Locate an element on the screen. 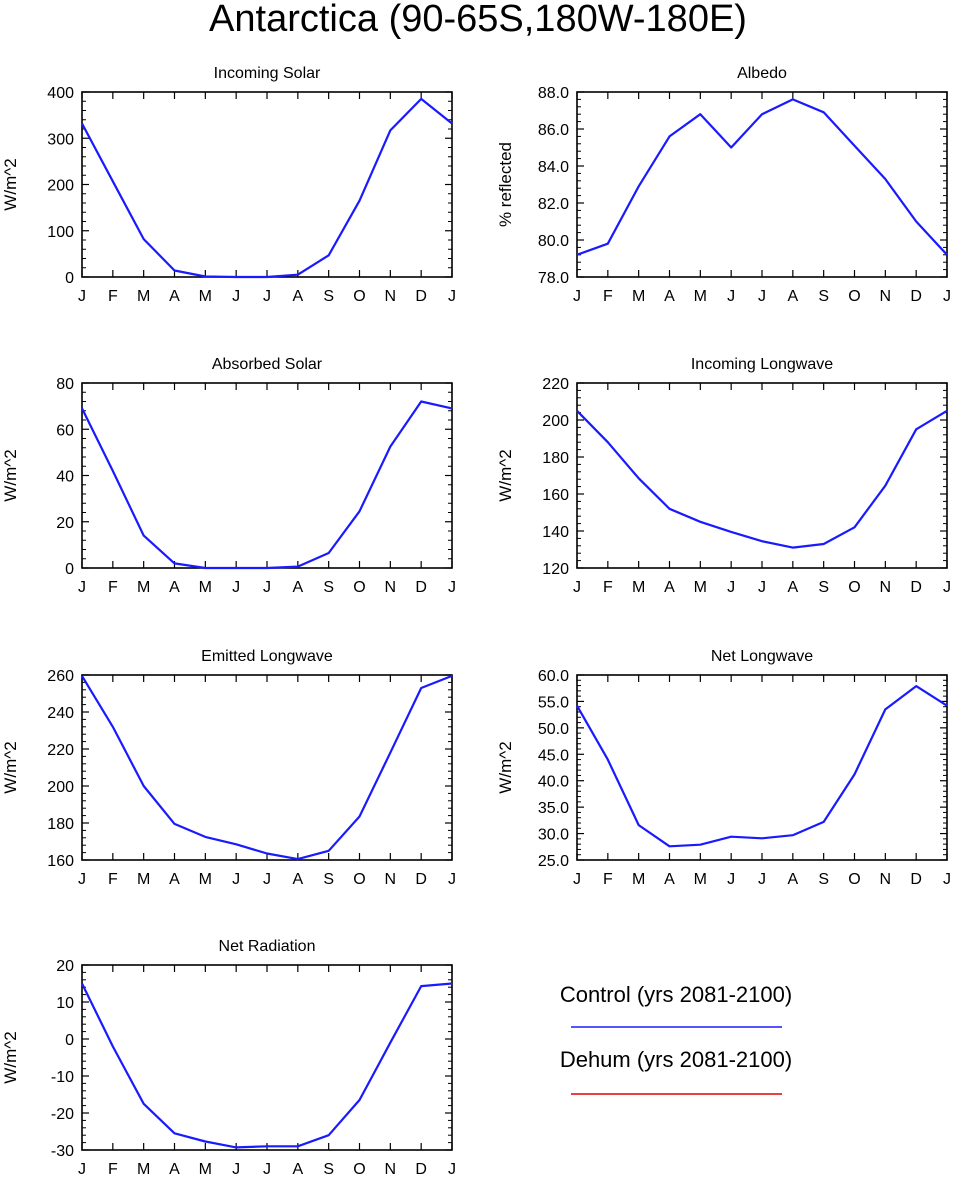 The height and width of the screenshot is (1187, 957). y-tick-label: 400 is located at coordinates (60, 93).